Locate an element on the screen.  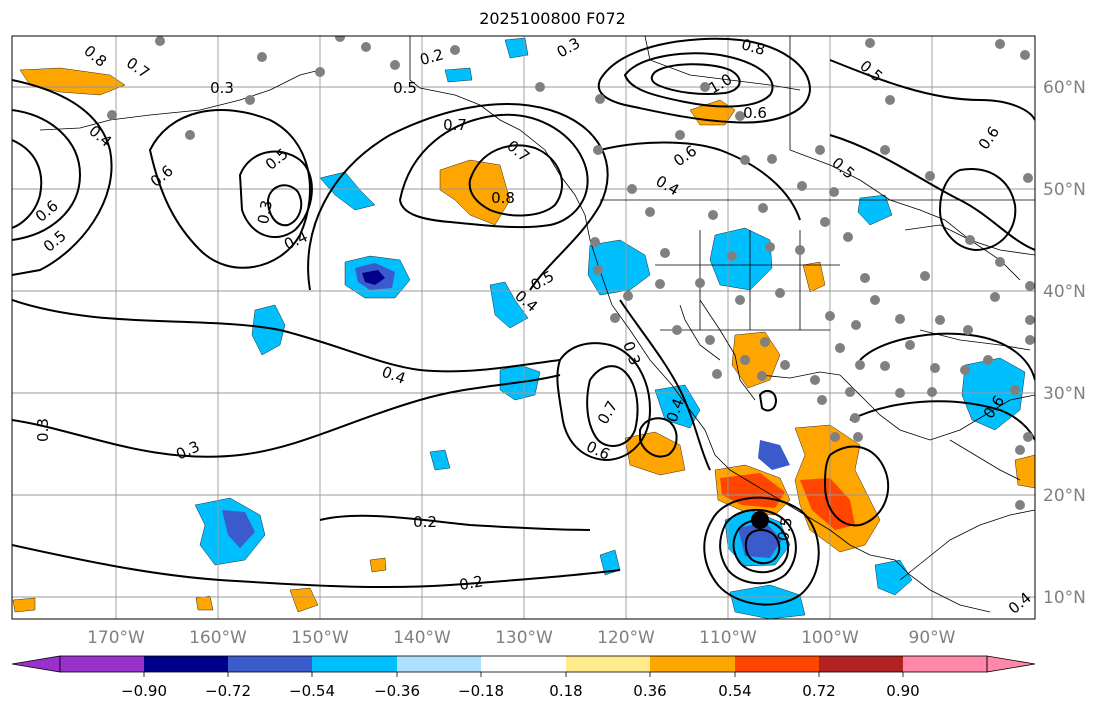
colorbar-tick-label: 0.72 is located at coordinates (818, 691).